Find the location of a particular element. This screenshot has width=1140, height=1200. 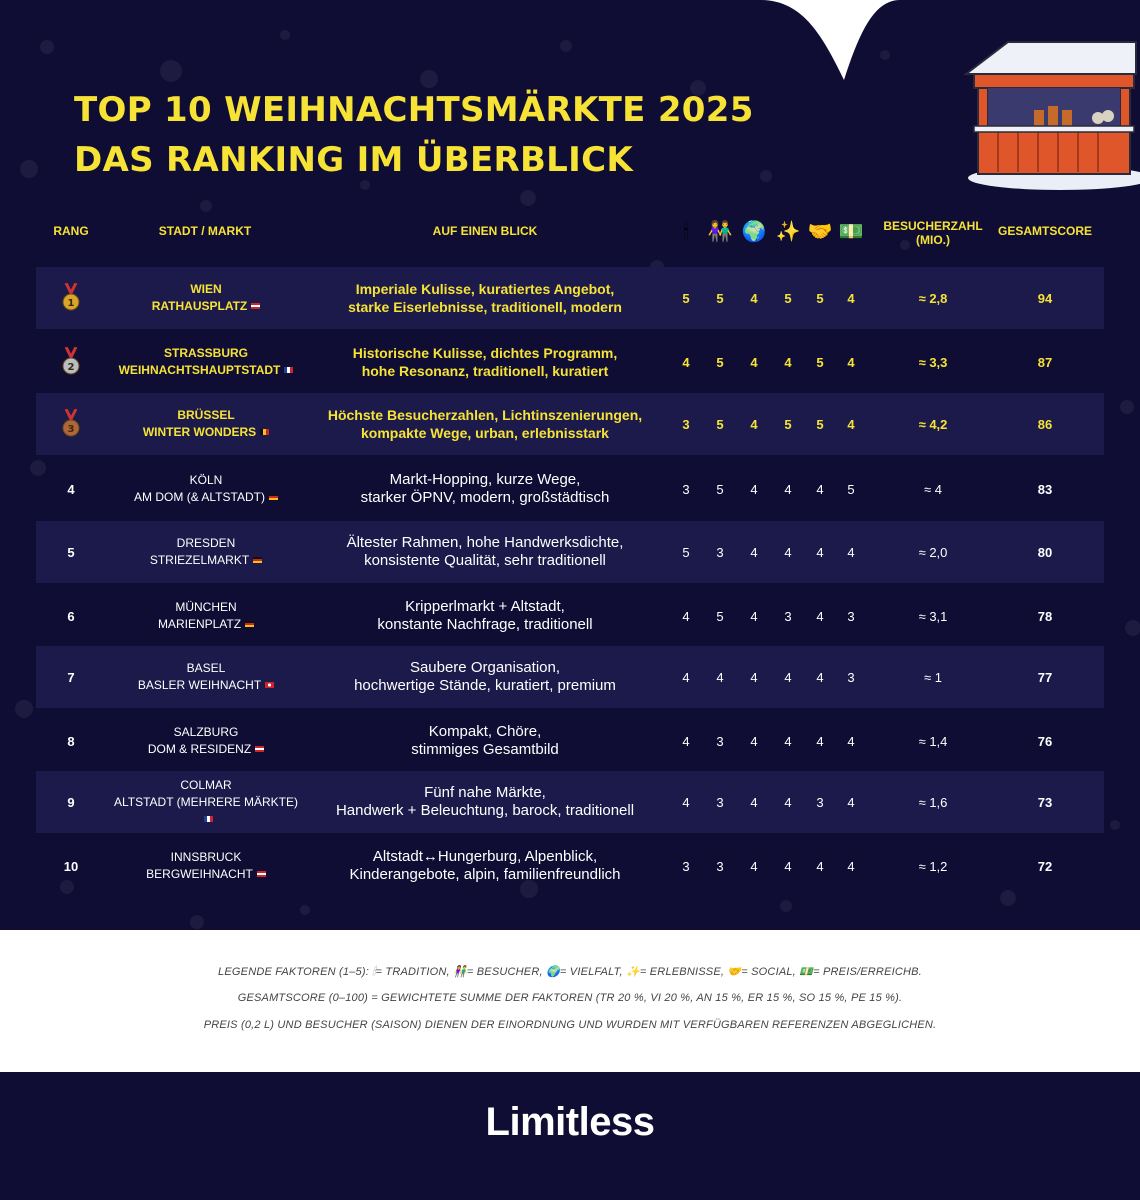

column-header-city: STADT / MARKT is located at coordinates (205, 231).